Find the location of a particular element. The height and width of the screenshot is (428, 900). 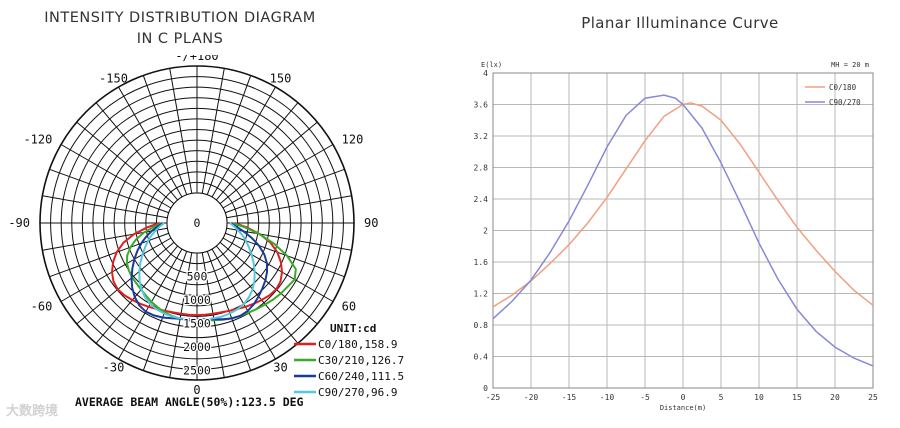

line-x-tick-label: 0 is located at coordinates (683, 397).